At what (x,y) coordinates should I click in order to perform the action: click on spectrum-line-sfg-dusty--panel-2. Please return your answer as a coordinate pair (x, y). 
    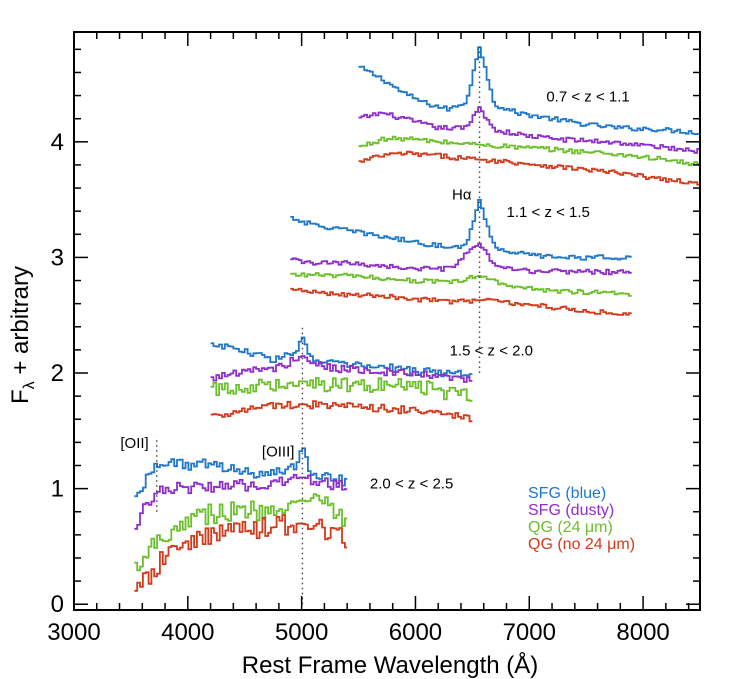
    Looking at the image, I should click on (461, 259).